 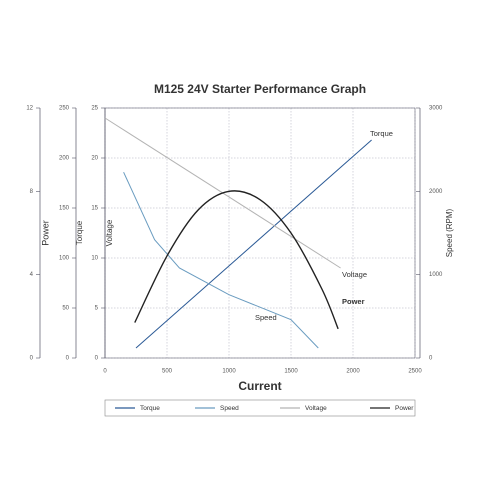 I want to click on y-tick-label: 4, so click(x=32, y=275).